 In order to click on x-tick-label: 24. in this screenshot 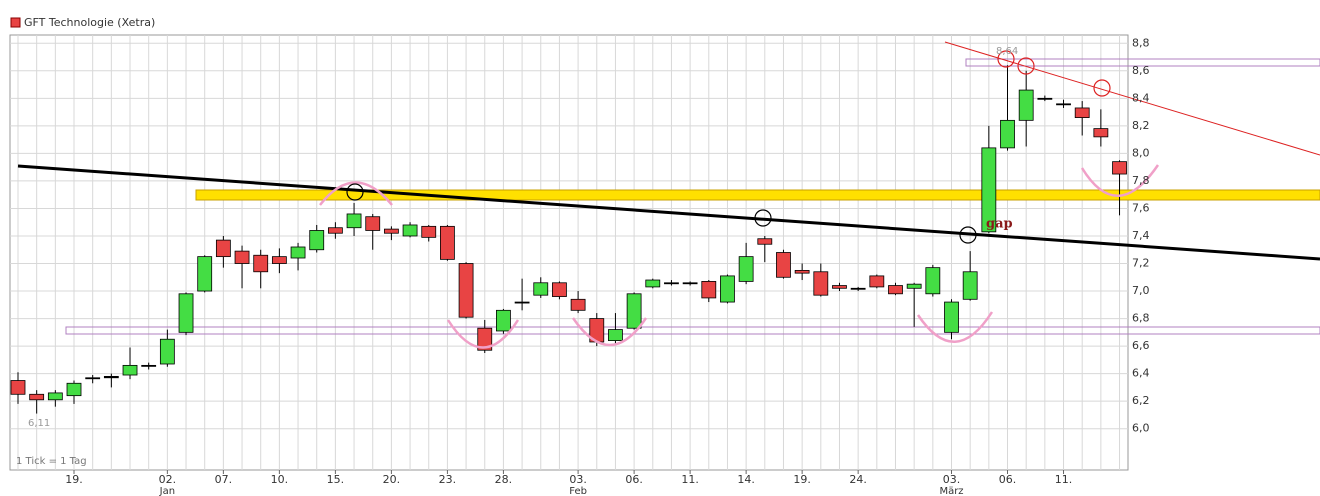, I will do `click(858, 479)`.